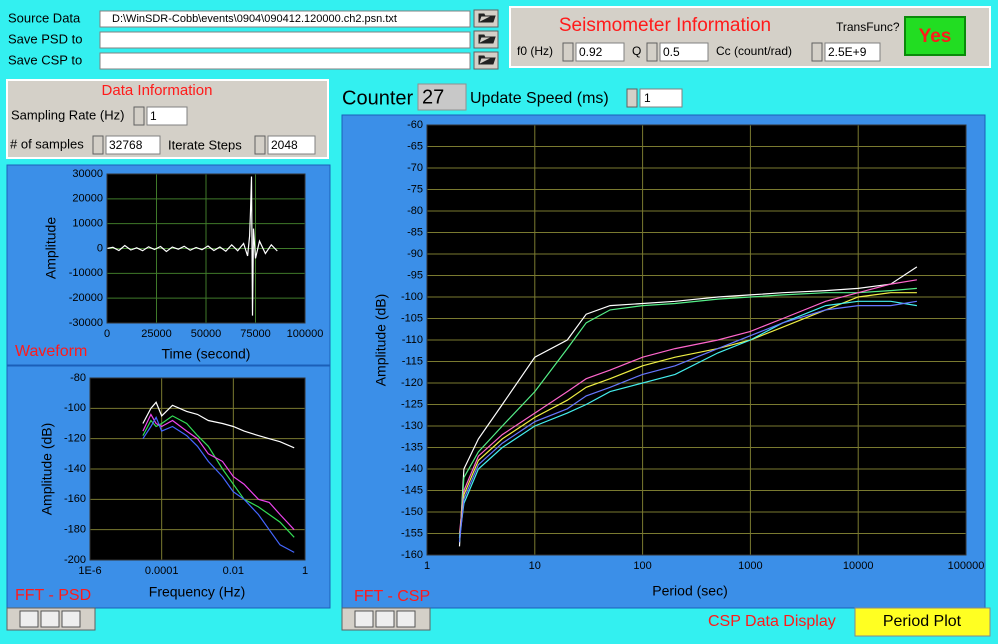  Describe the element at coordinates (285, 40) in the screenshot. I see `save-psd-field` at that location.